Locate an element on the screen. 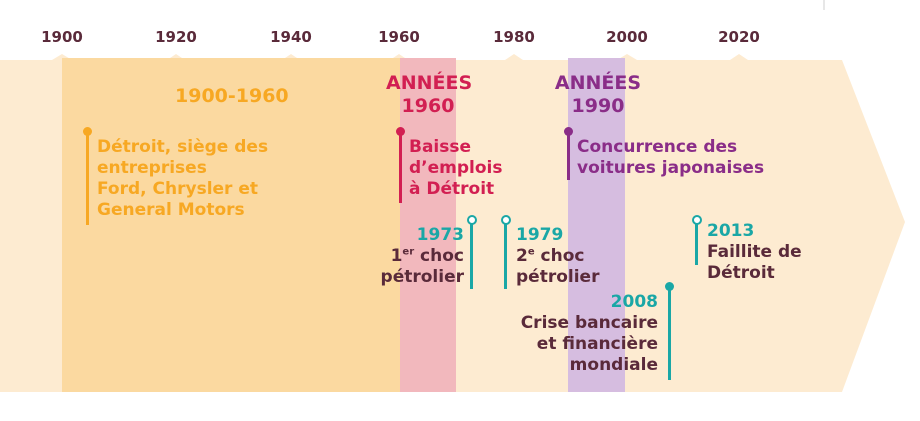 The image size is (920, 421). event-1973-line1-num: 1 is located at coordinates (396, 256).